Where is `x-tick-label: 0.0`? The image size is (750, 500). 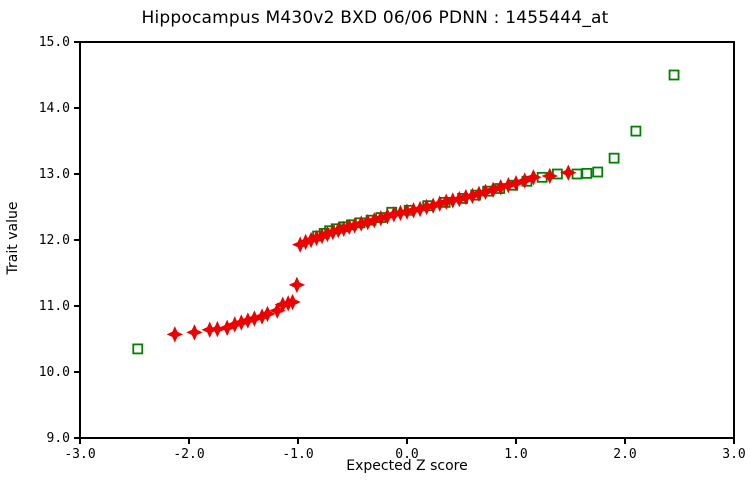
x-tick-label: 0.0 is located at coordinates (406, 454).